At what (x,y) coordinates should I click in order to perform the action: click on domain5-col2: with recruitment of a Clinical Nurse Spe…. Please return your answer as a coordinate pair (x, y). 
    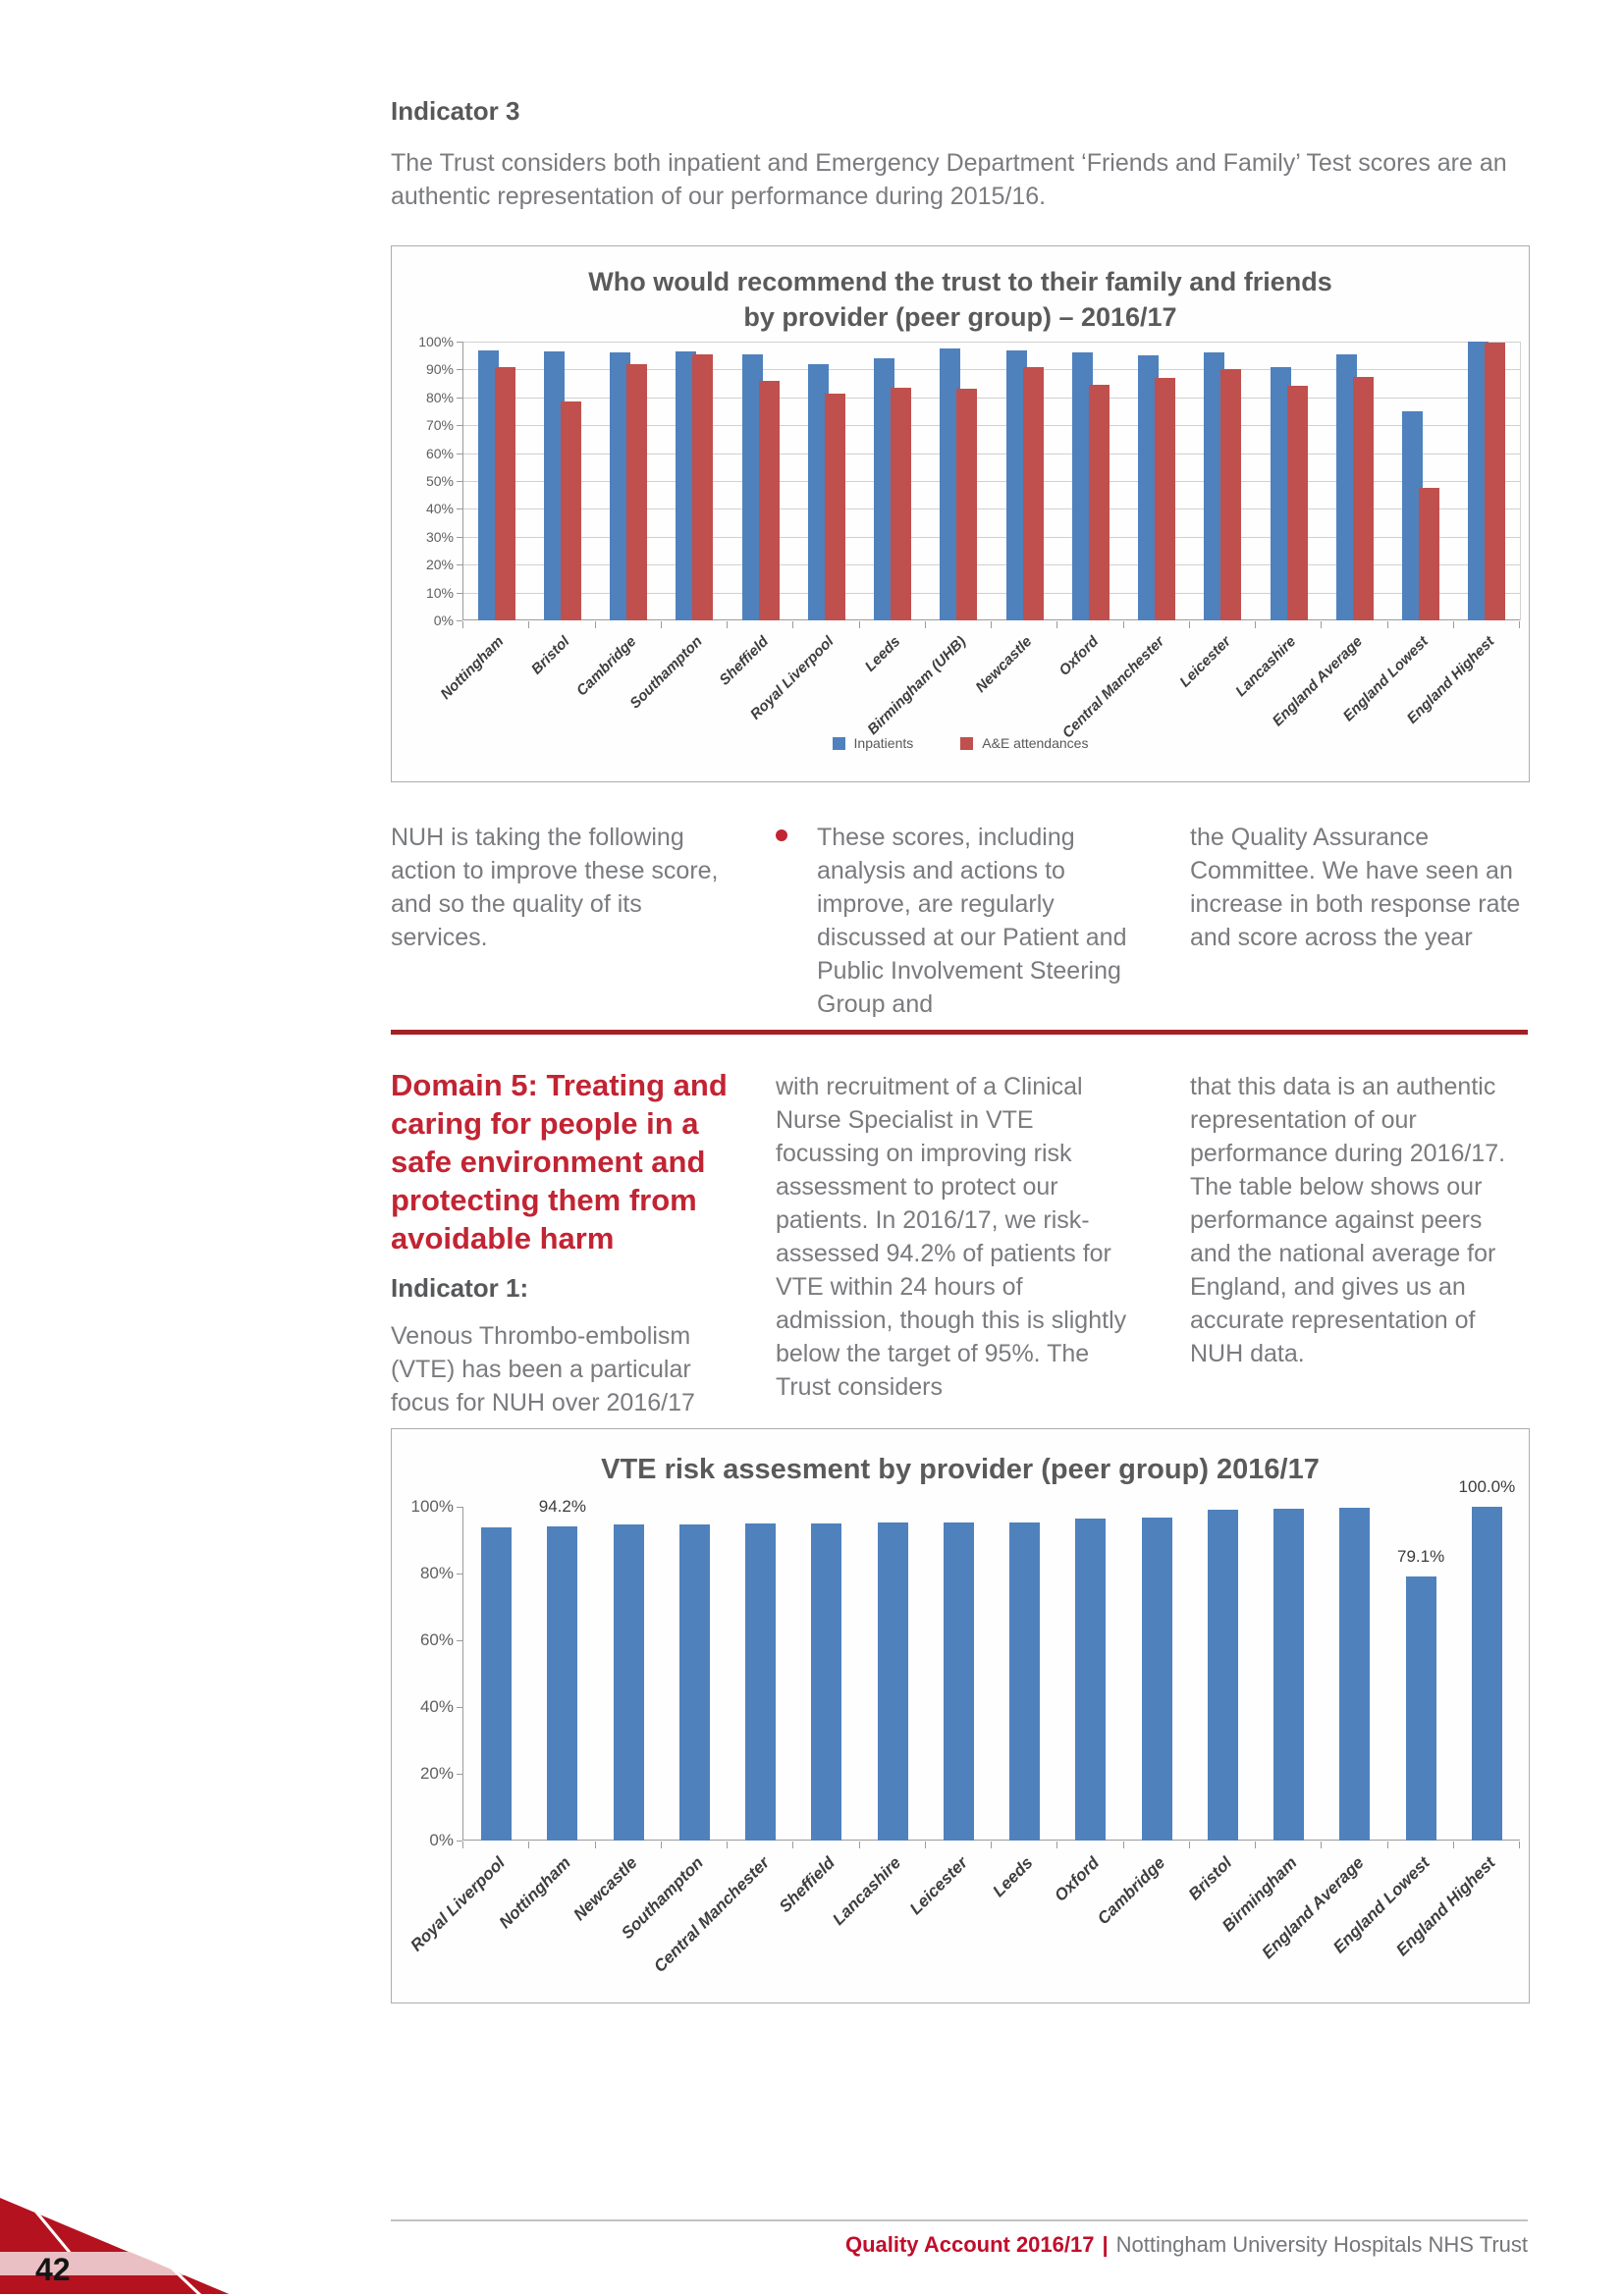
    Looking at the image, I should click on (951, 1237).